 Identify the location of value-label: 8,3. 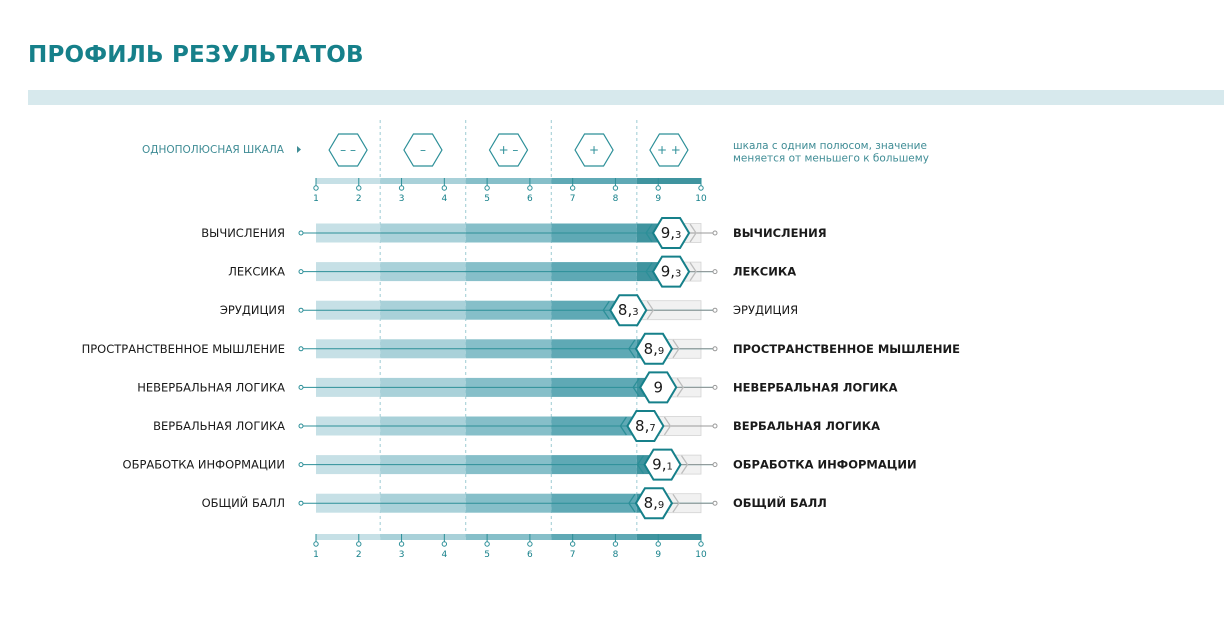
(628, 310).